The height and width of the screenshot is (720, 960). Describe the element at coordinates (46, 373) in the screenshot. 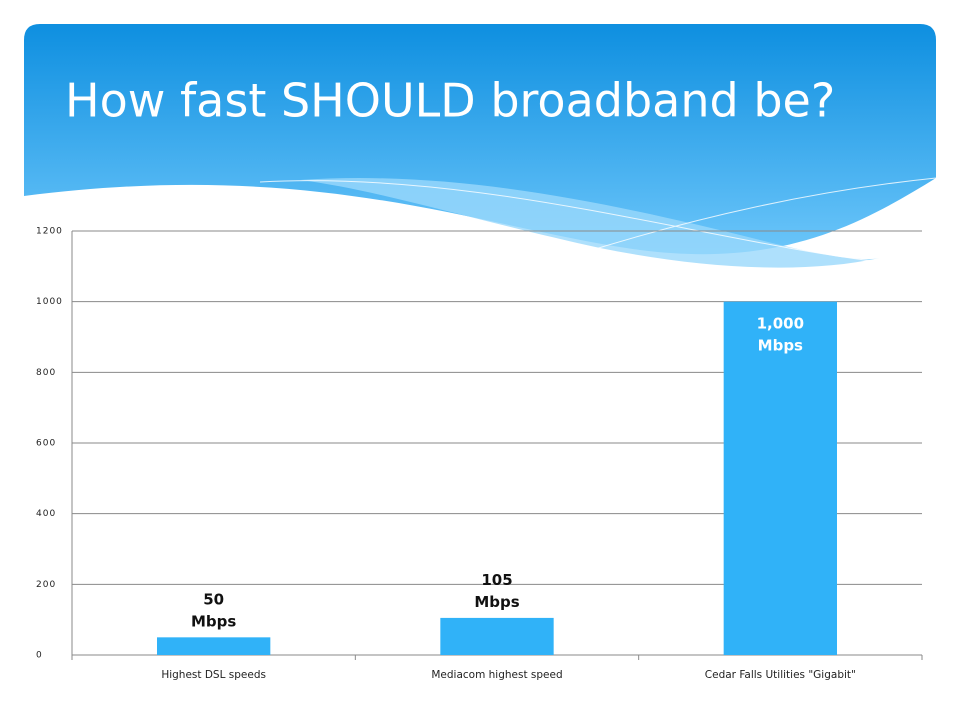

I see `y-tick-label: 800` at that location.